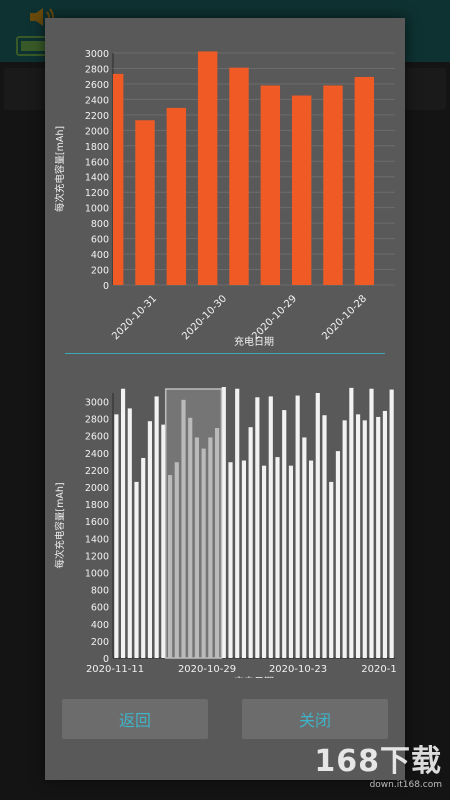 Image resolution: width=450 pixels, height=800 pixels. What do you see at coordinates (204, 317) in the screenshot?
I see `x-tick-label: 2020-10-30` at bounding box center [204, 317].